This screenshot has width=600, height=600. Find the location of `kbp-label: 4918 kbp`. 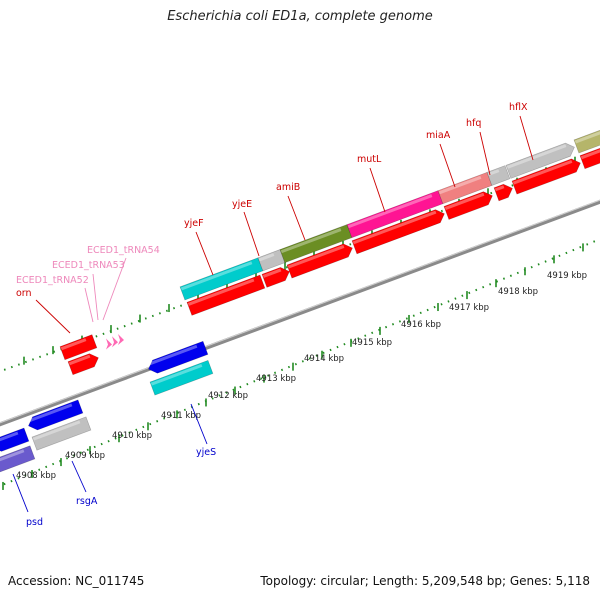

kbp-label: 4918 kbp is located at coordinates (518, 292).